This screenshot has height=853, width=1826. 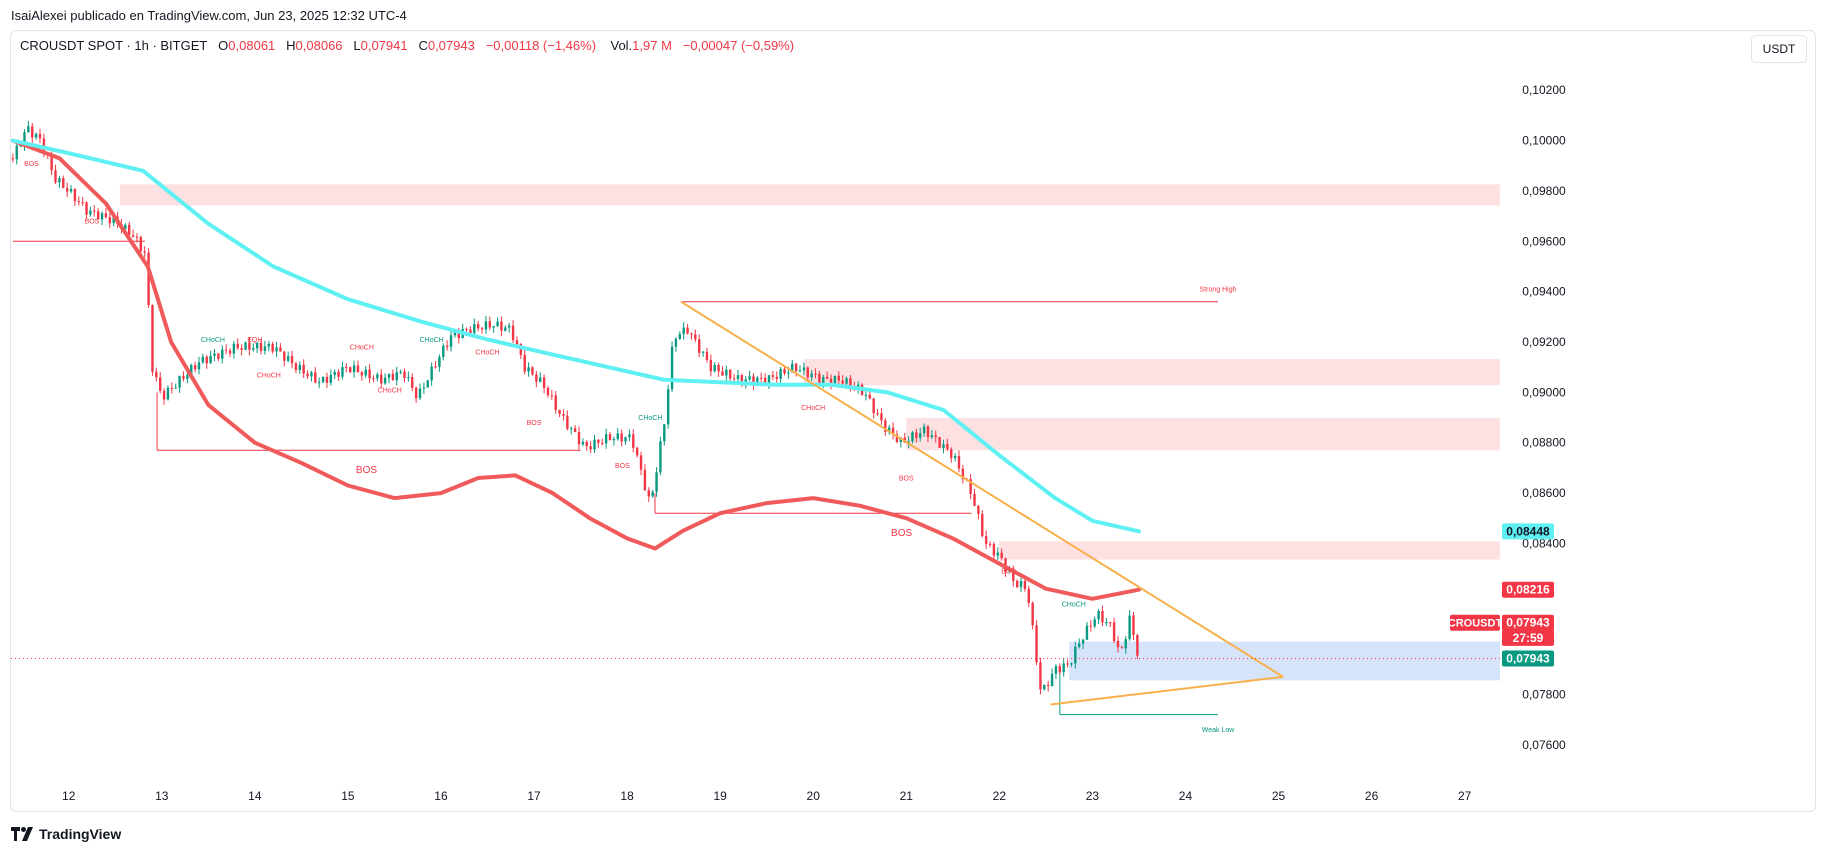 What do you see at coordinates (738, 45) in the screenshot?
I see `volume-change-value: −0,00047 (−0,59%)` at bounding box center [738, 45].